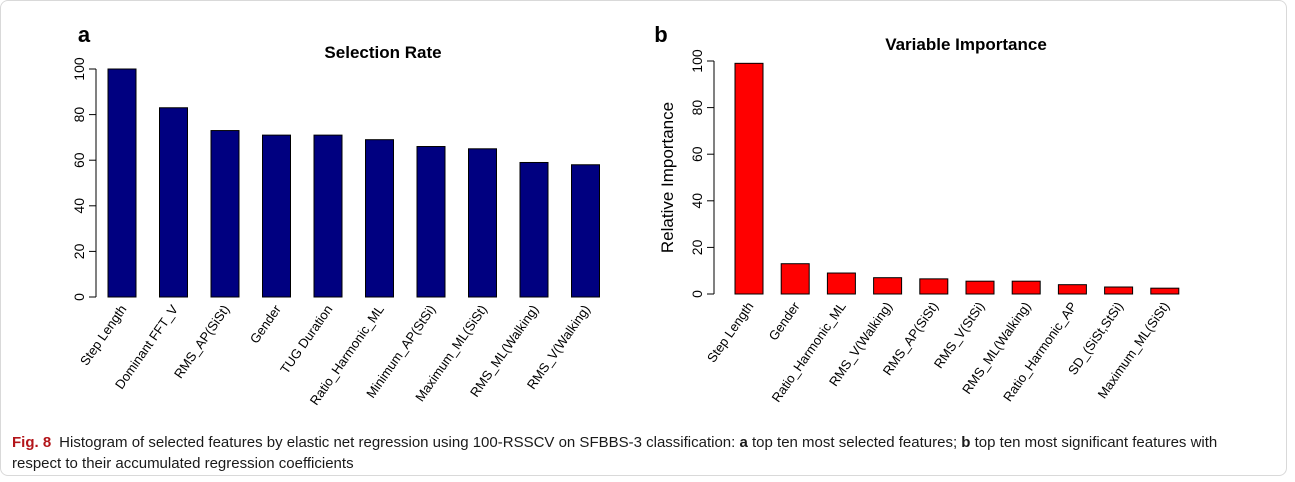 This screenshot has height=482, width=1295. I want to click on y-tick-label-b: 20, so click(697, 247).